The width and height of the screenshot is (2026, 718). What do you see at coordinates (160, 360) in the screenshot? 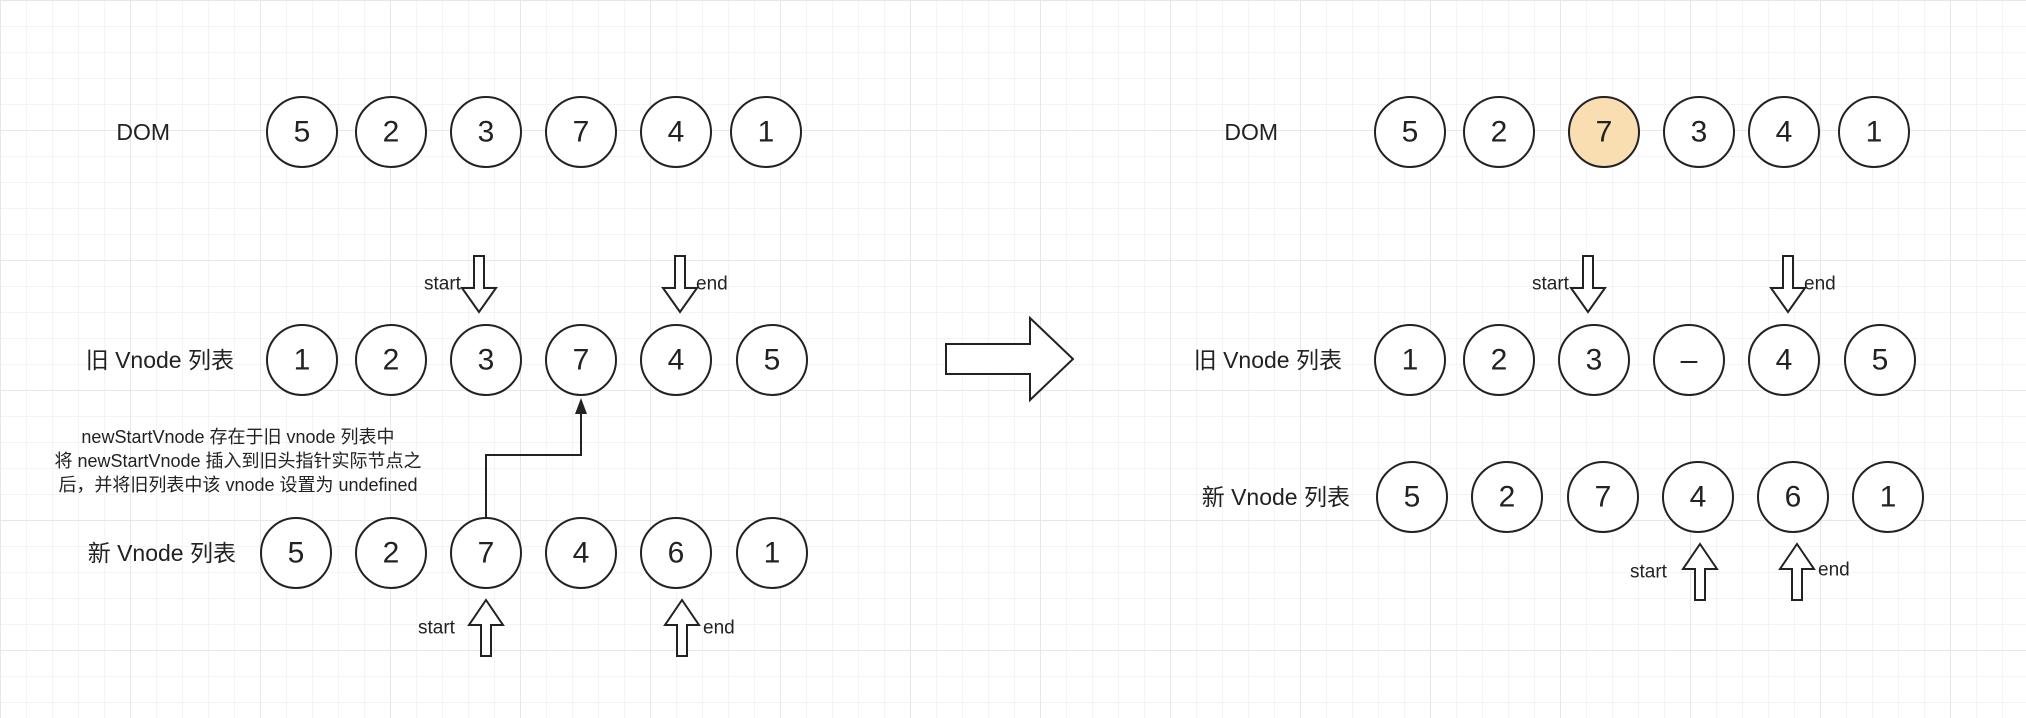
I see `left-old-list-label: 旧 Vnode 列表` at bounding box center [160, 360].